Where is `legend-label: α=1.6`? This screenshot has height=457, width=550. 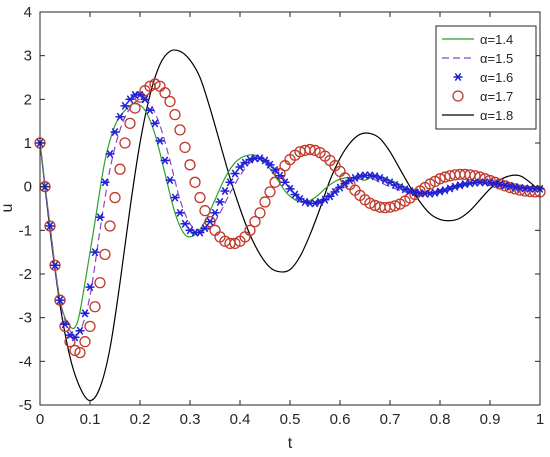 legend-label: α=1.6 is located at coordinates (496, 77).